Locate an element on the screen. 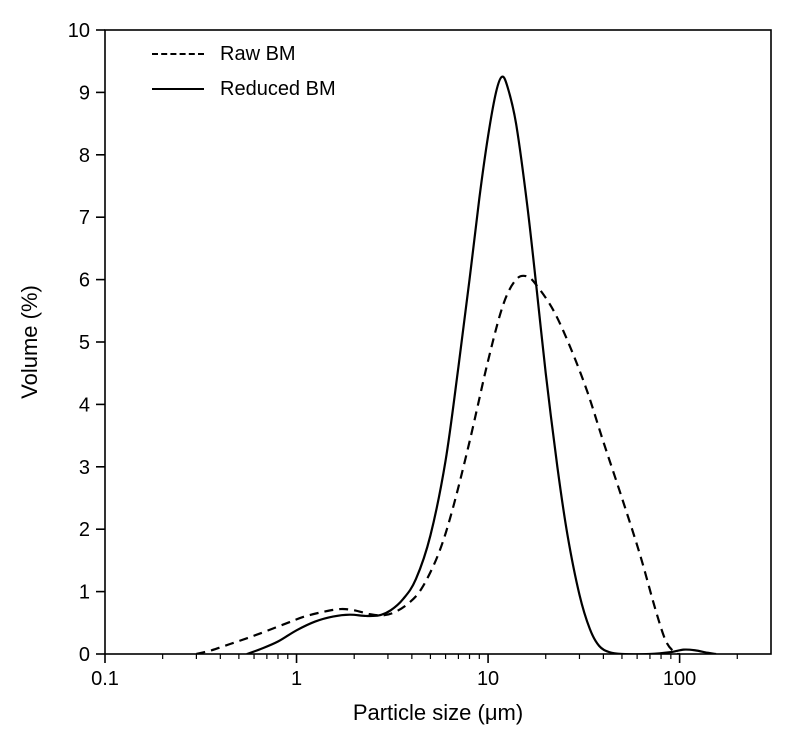  y-tick-label: 0 is located at coordinates (84, 655).